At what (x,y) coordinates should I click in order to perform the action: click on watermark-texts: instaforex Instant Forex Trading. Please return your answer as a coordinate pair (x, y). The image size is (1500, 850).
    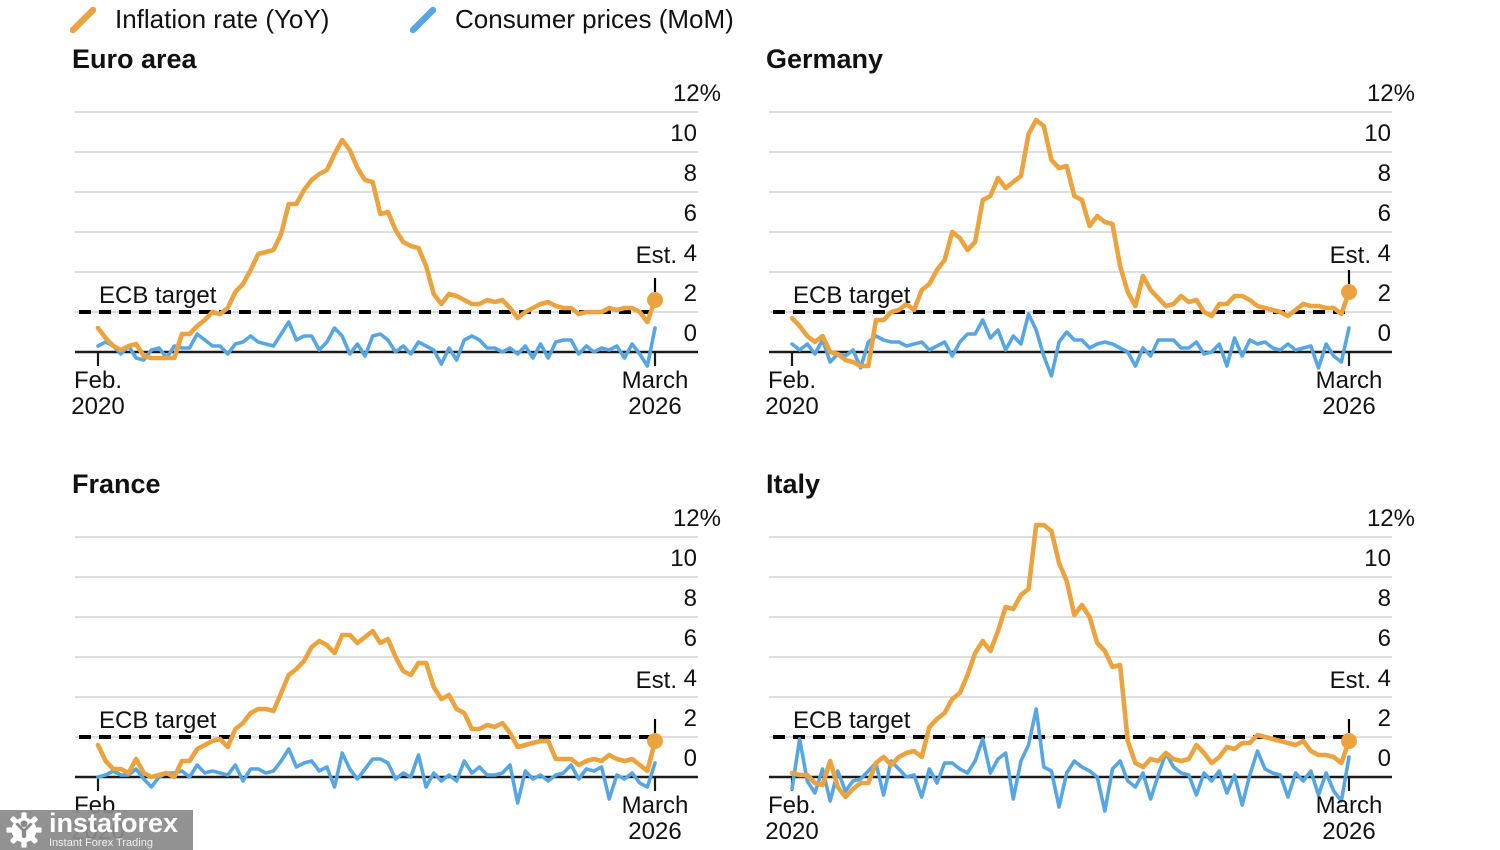
    Looking at the image, I should click on (114, 829).